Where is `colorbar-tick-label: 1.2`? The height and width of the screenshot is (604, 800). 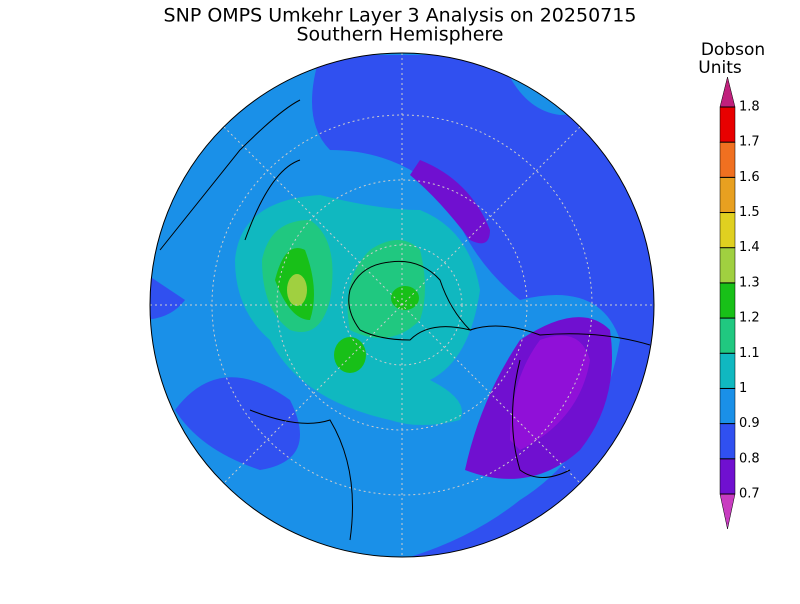 colorbar-tick-label: 1.2 is located at coordinates (749, 318).